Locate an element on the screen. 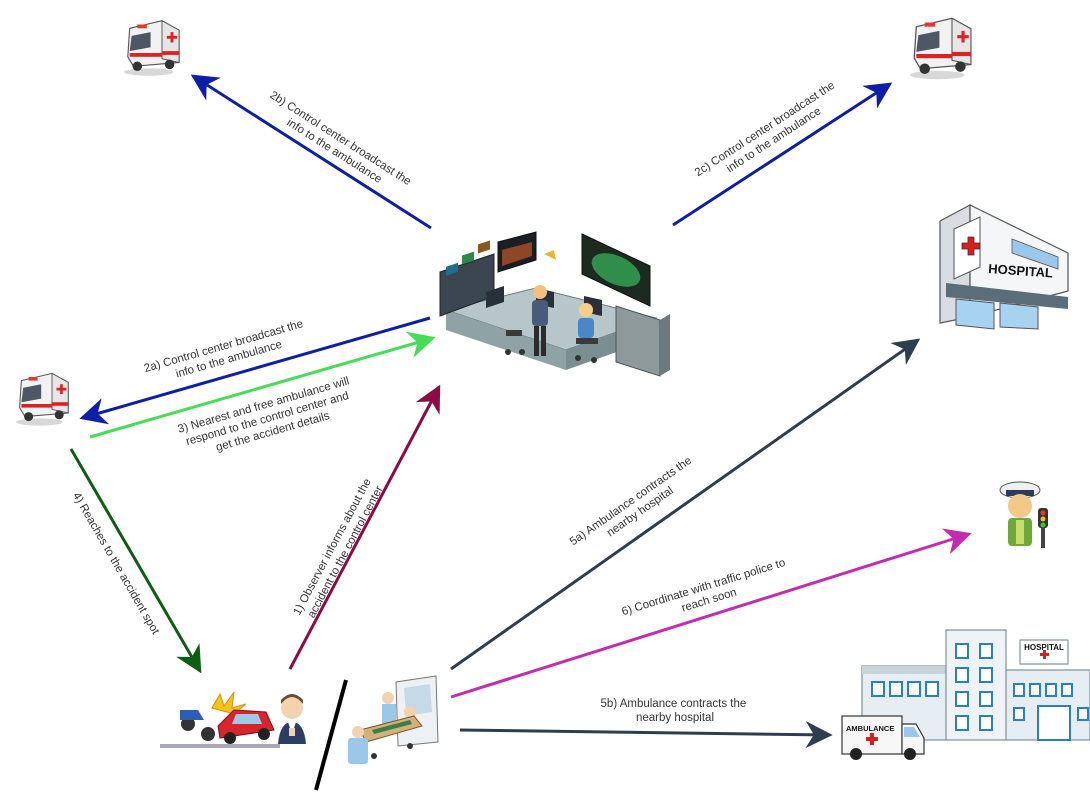 The width and height of the screenshot is (1090, 798). hospital-building-icon: HOSPITAL AMBULANCE is located at coordinates (965, 694).